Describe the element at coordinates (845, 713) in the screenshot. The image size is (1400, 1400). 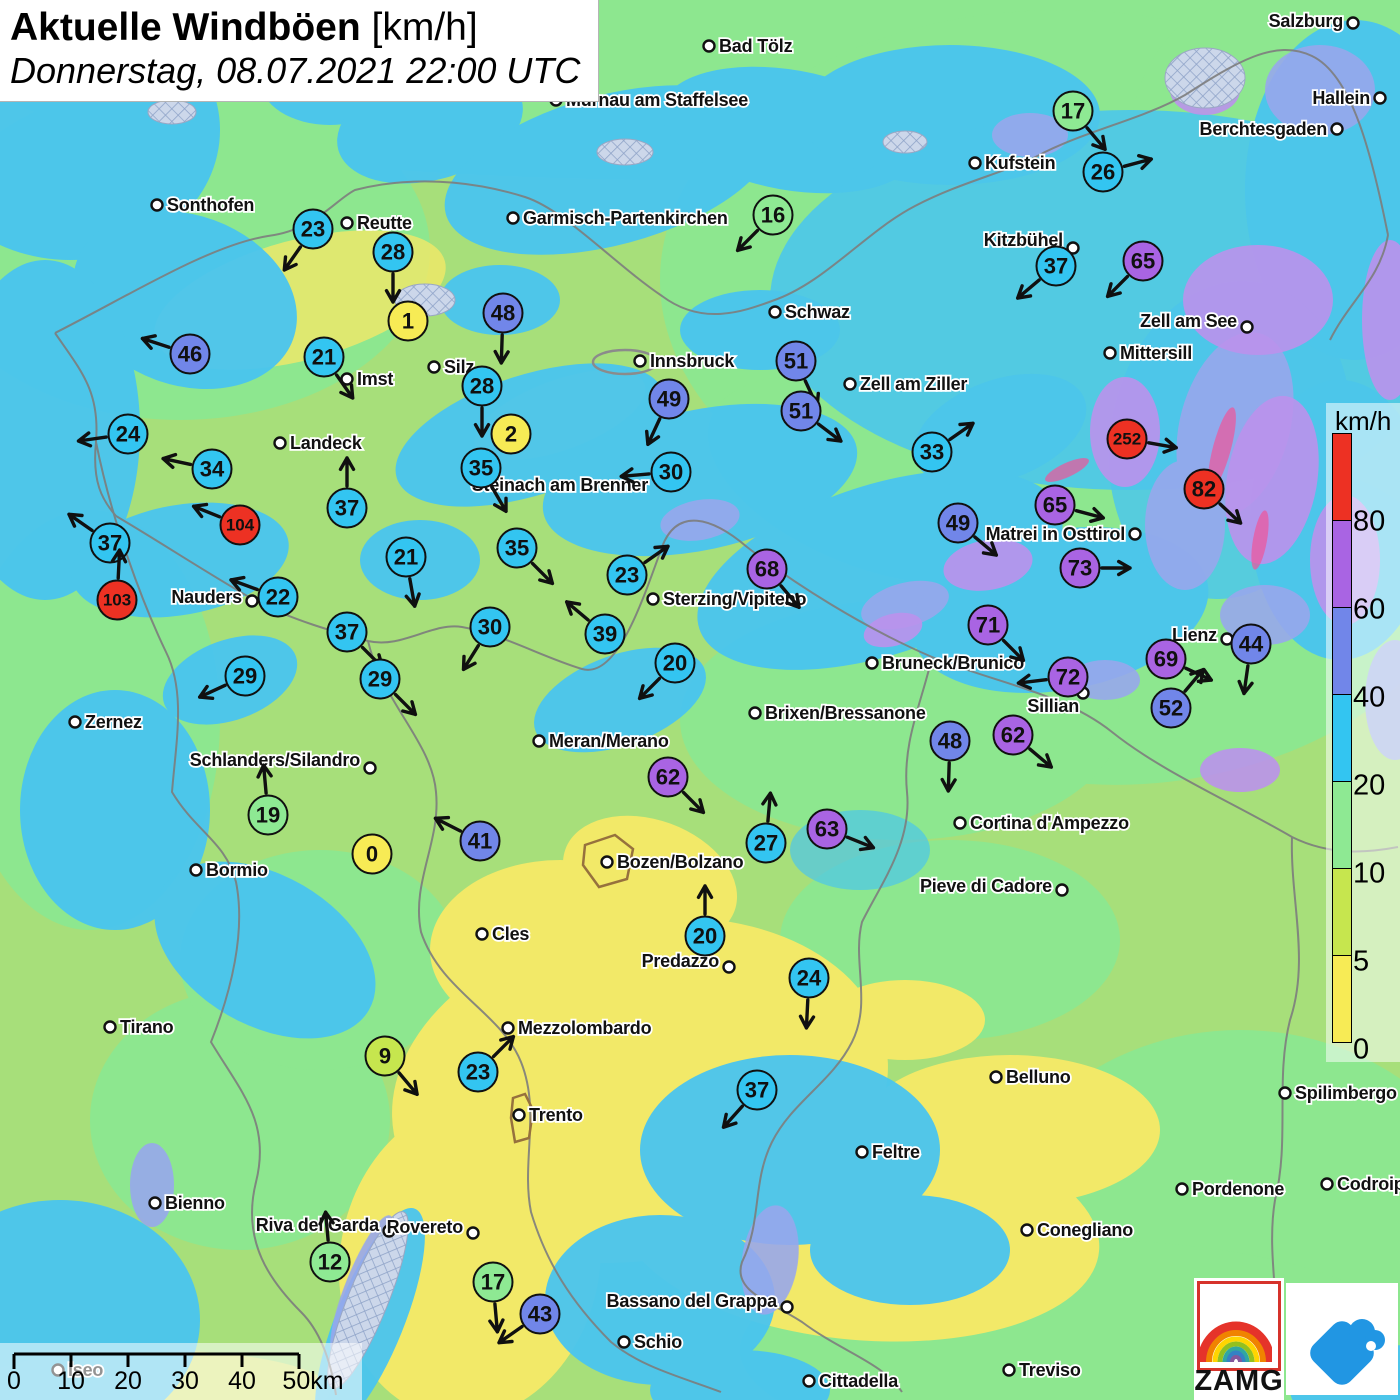
I see `city-name-label: Brixen/Bressanone` at that location.